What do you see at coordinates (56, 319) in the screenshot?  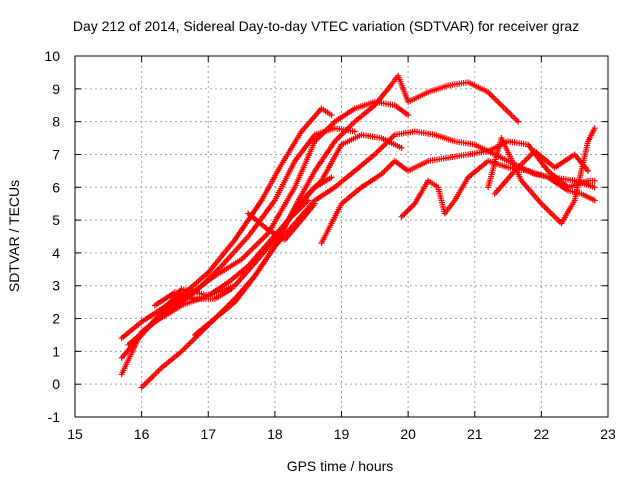 I see `y-tick-label: 2` at bounding box center [56, 319].